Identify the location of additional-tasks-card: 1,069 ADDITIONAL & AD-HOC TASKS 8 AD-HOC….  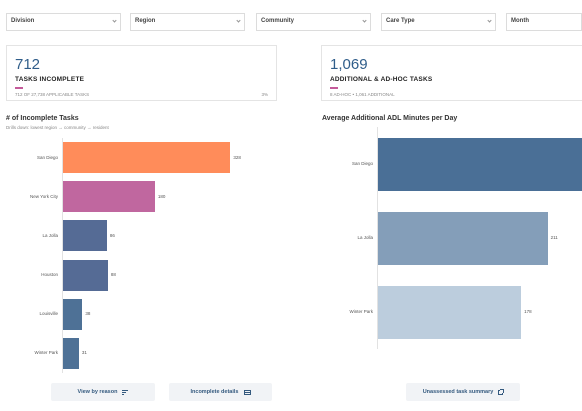
(451, 73).